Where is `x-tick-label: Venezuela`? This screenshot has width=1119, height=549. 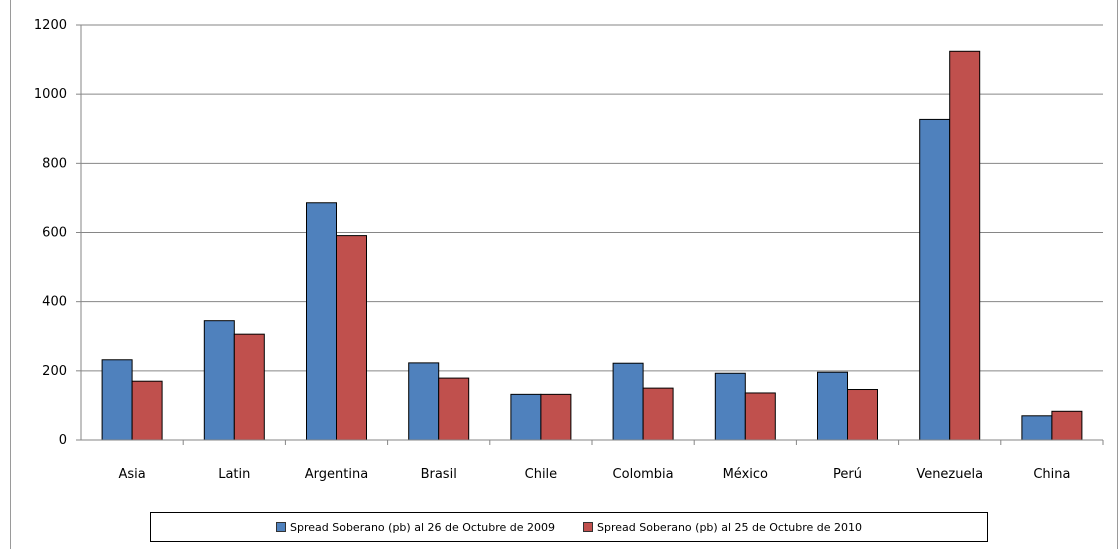
x-tick-label: Venezuela is located at coordinates (949, 474).